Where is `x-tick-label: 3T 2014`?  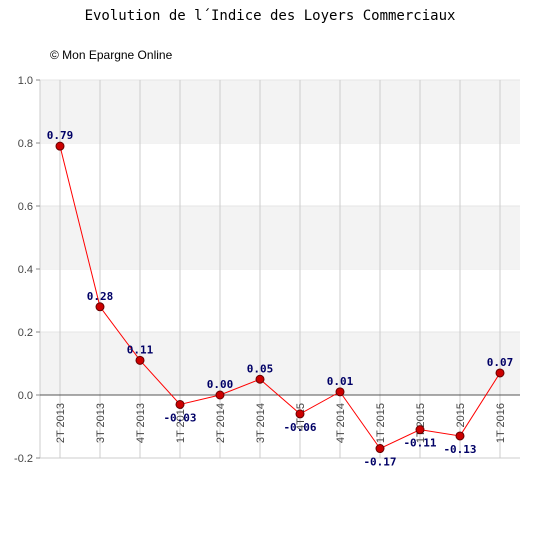
x-tick-label: 3T 2014 is located at coordinates (261, 423).